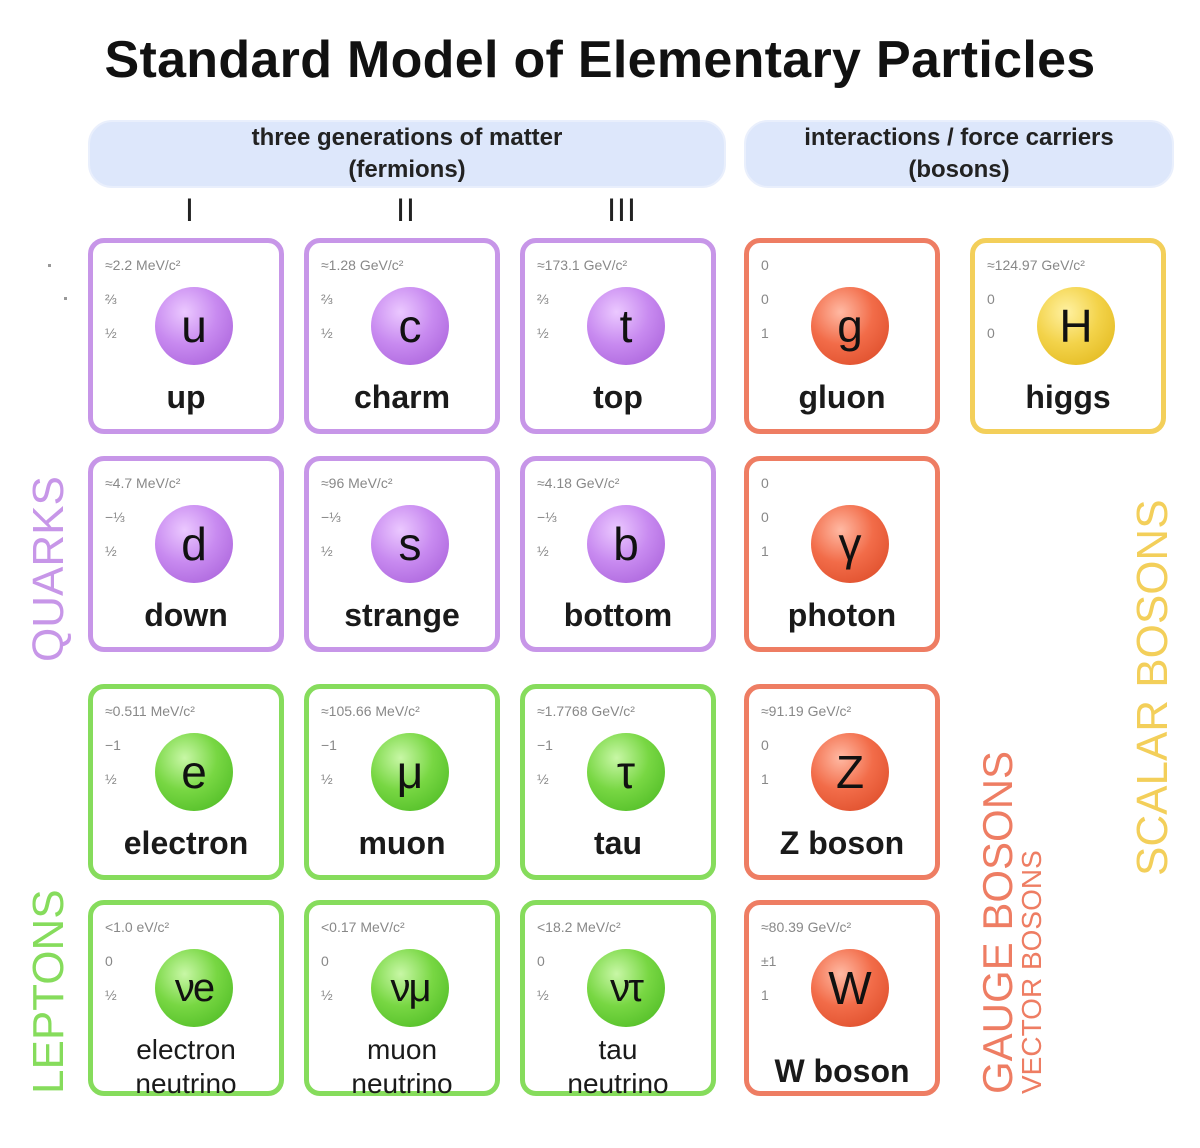 Image resolution: width=1200 pixels, height=1148 pixels. I want to click on particle-symbol: s, so click(410, 544).